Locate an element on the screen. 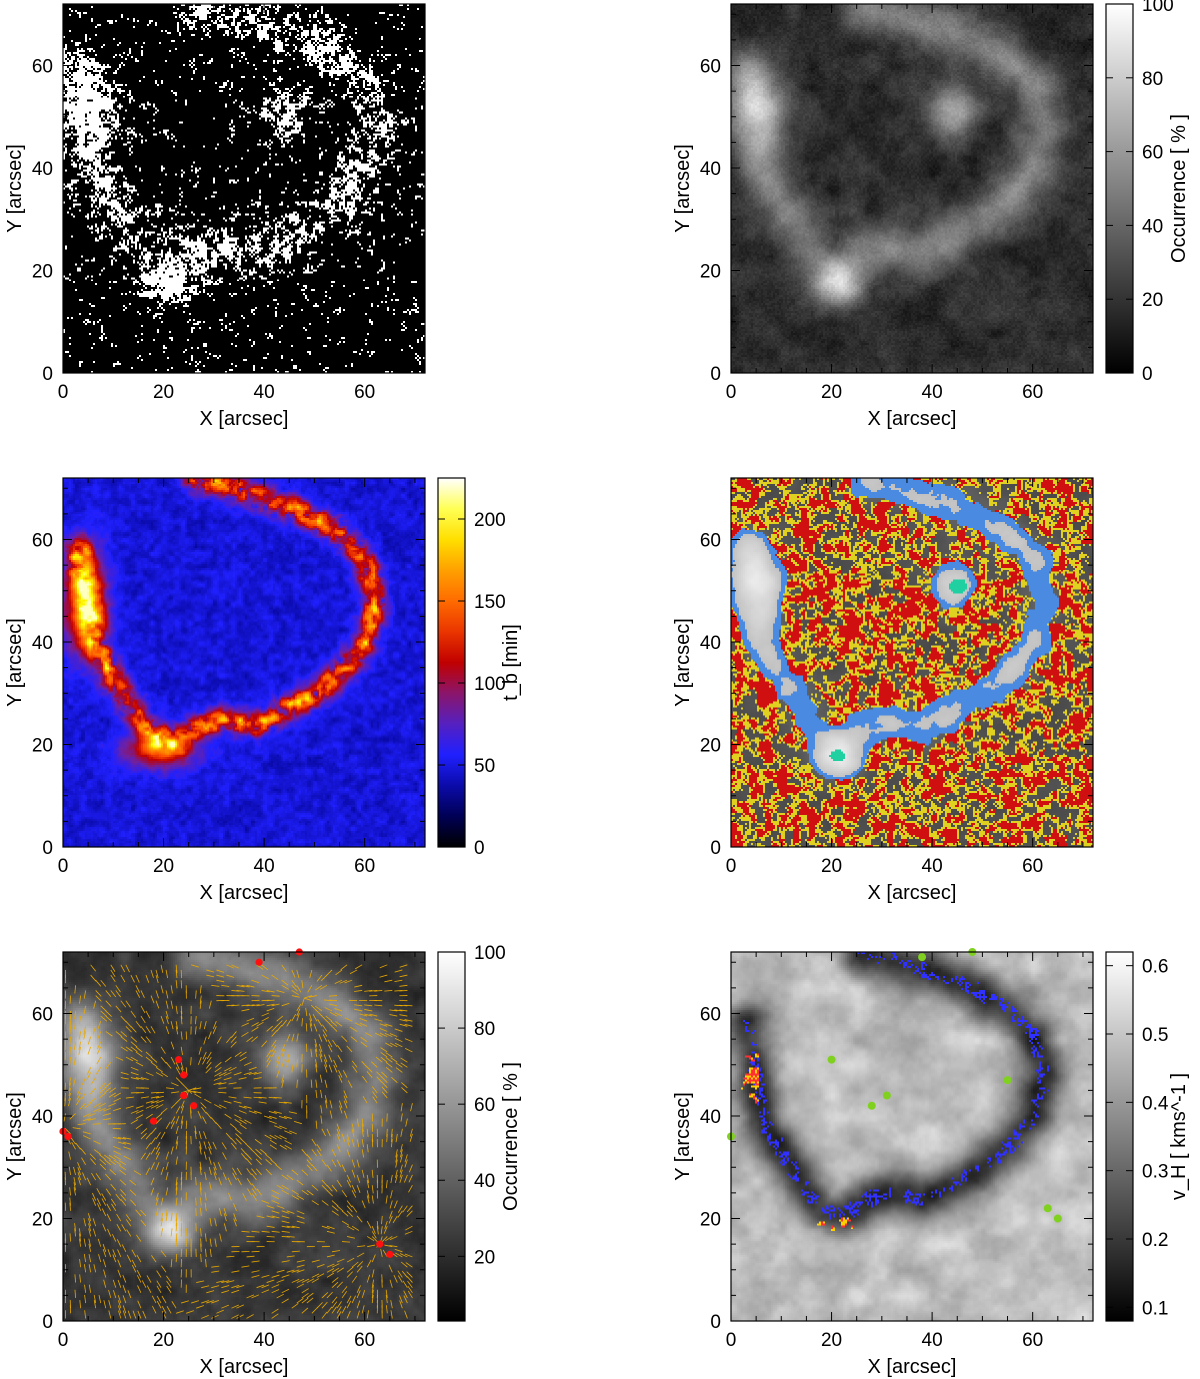  axes-frame is located at coordinates (912, 188).